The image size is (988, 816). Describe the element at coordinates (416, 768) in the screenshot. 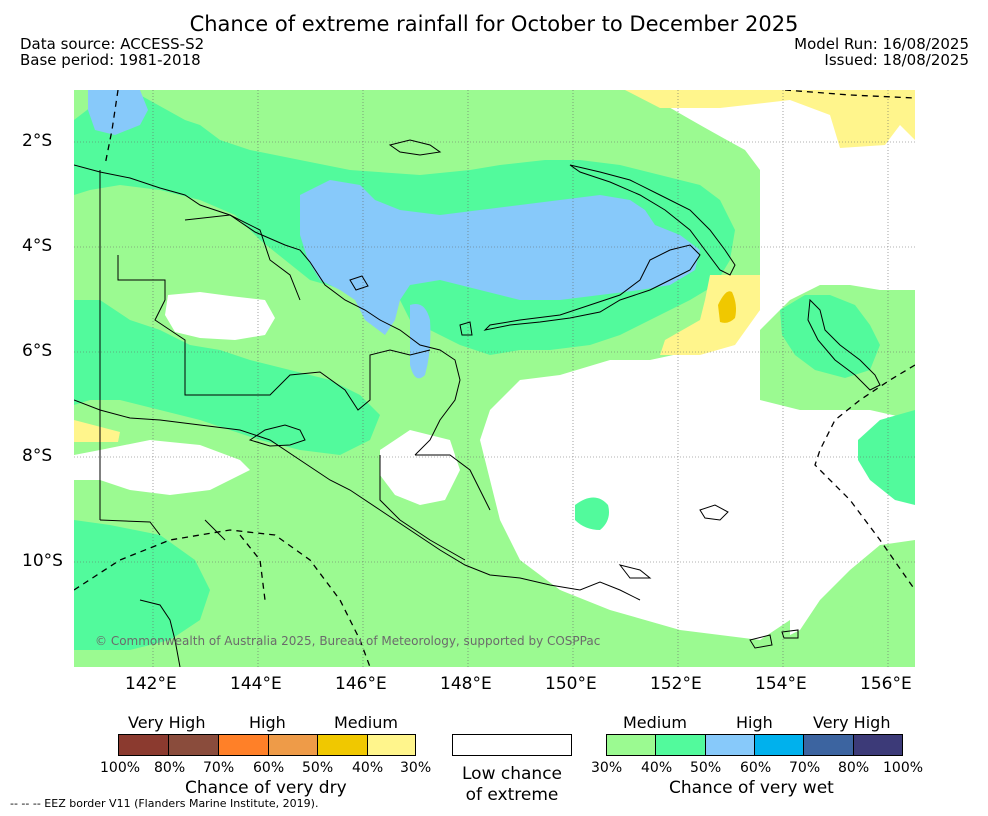

I see `dry-tick-30: 30%` at that location.